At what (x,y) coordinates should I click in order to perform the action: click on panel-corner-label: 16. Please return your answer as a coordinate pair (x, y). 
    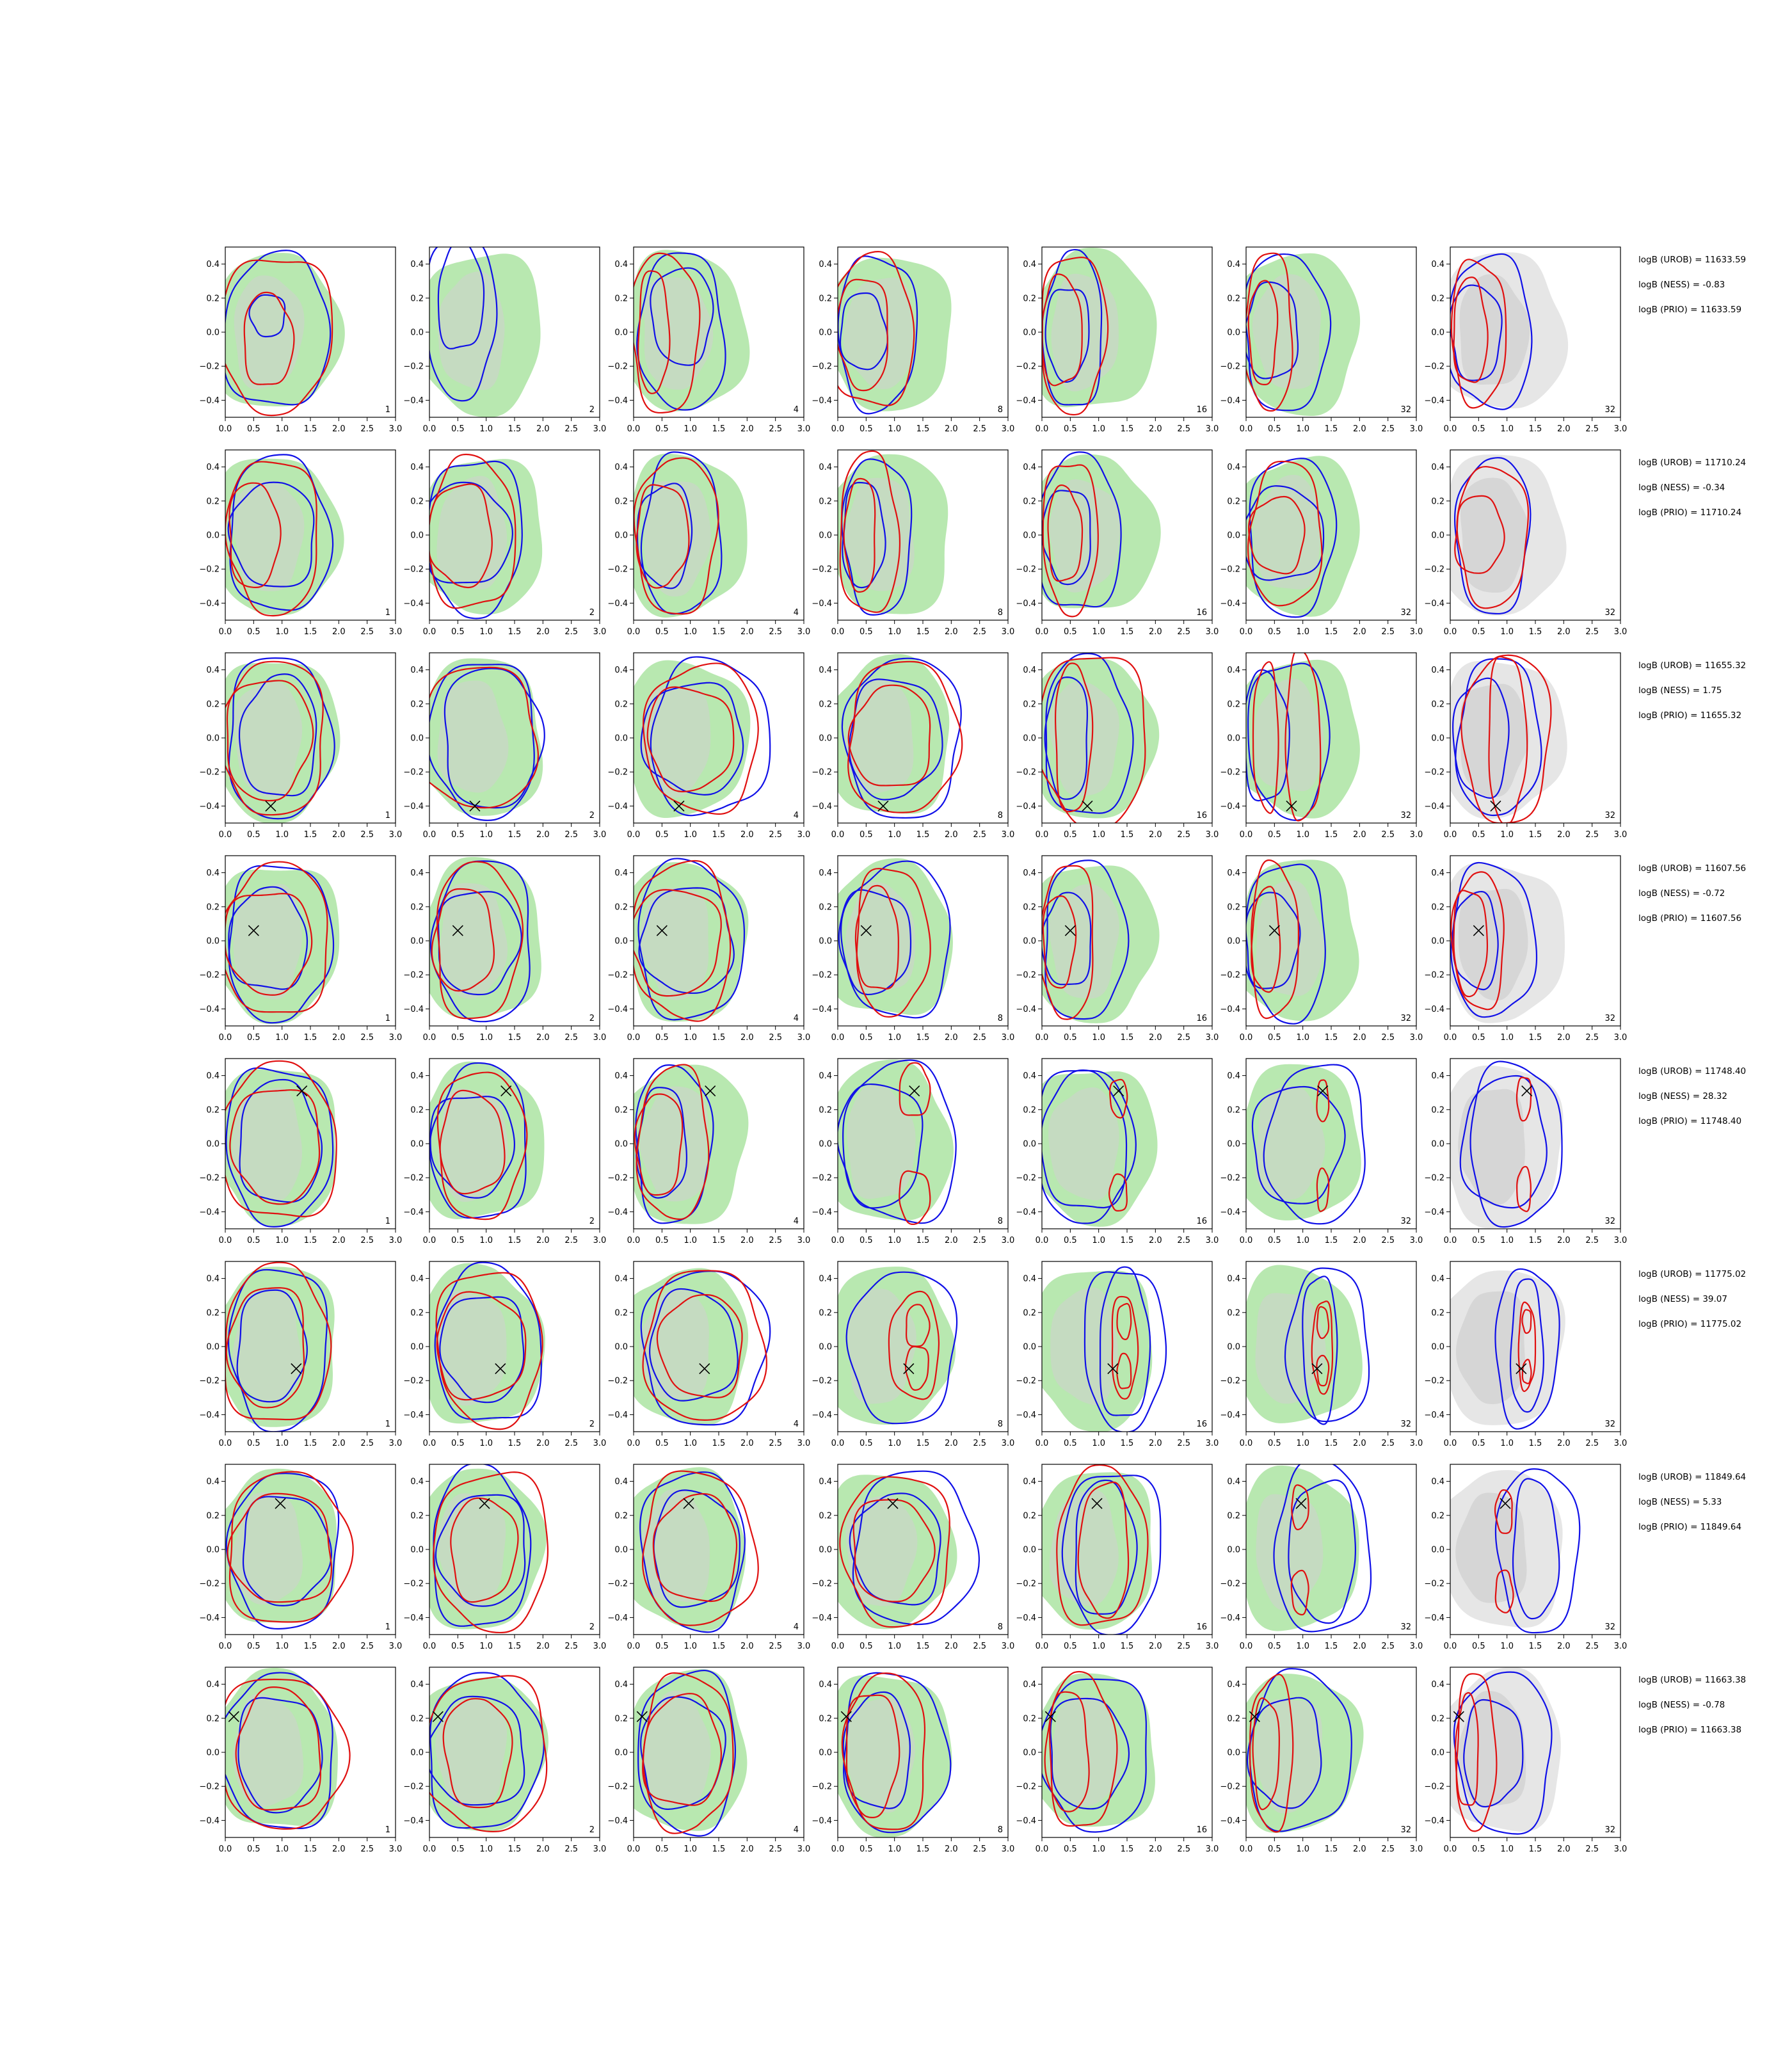
    Looking at the image, I should click on (1201, 1627).